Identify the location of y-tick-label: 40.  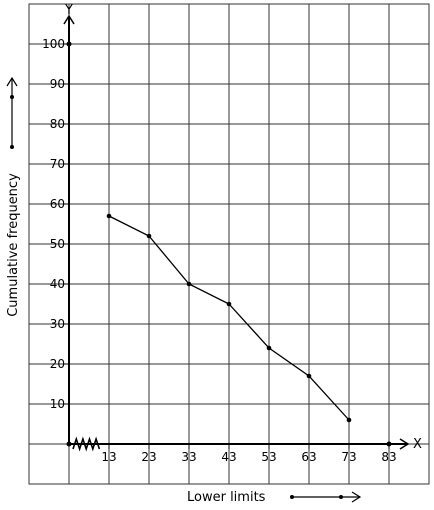
(57, 284).